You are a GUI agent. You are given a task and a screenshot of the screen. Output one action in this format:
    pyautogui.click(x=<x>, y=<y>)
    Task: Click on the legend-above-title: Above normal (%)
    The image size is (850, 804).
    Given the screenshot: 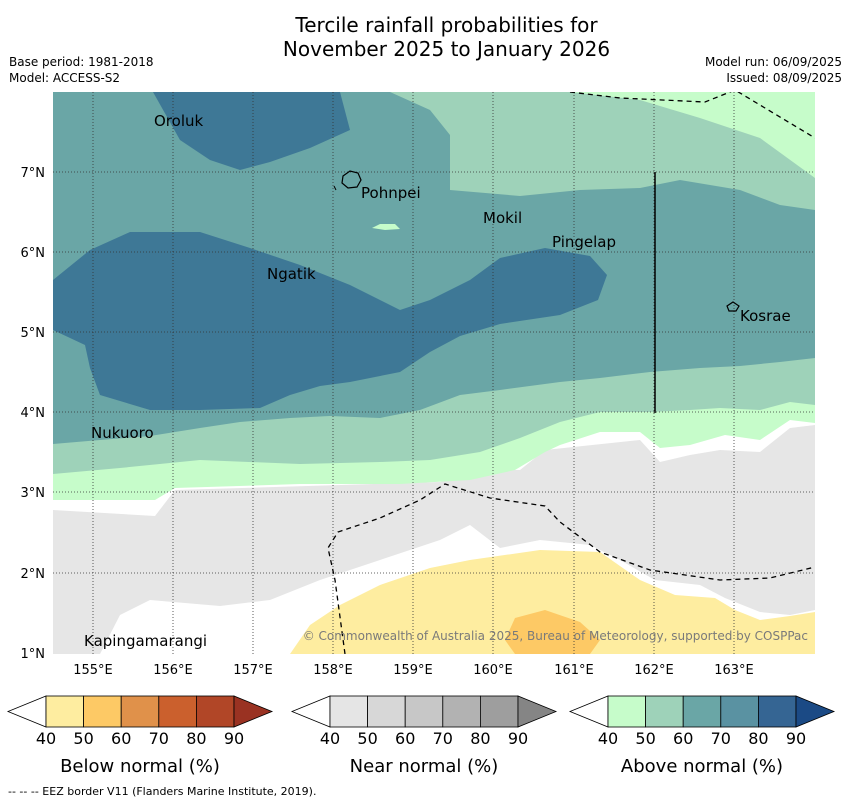 What is the action you would take?
    pyautogui.click(x=702, y=766)
    